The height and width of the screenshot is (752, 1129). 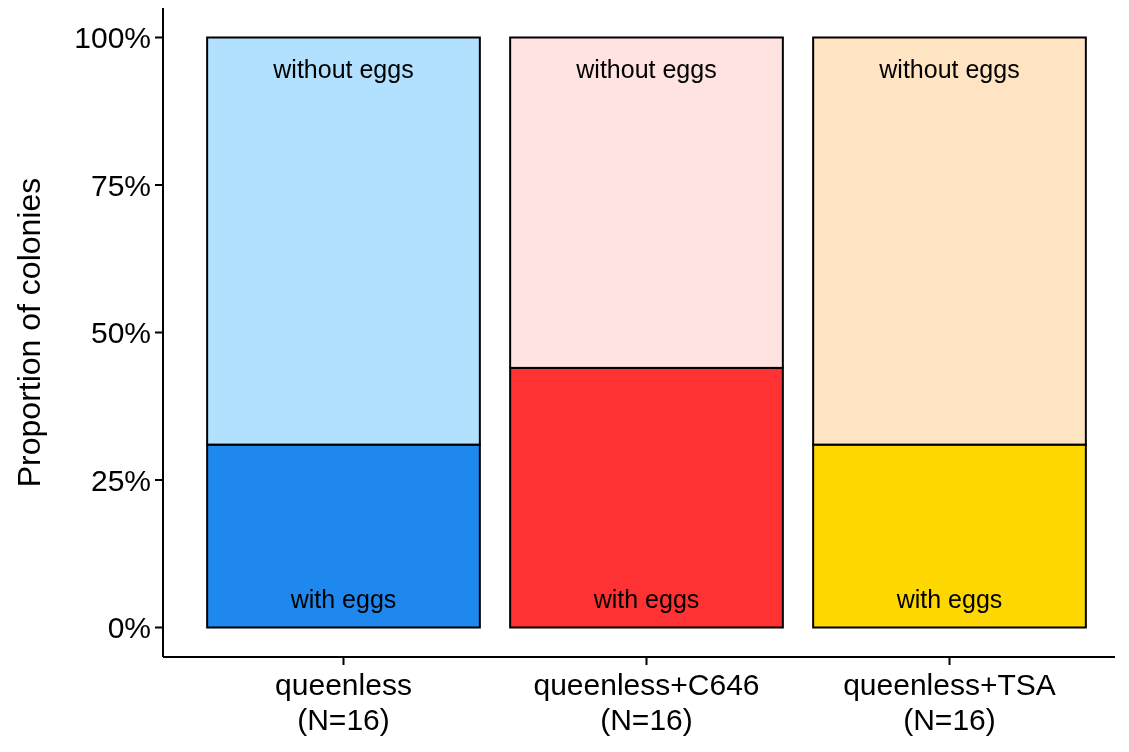 What do you see at coordinates (120, 185) in the screenshot?
I see `y-tick-label: 75%` at bounding box center [120, 185].